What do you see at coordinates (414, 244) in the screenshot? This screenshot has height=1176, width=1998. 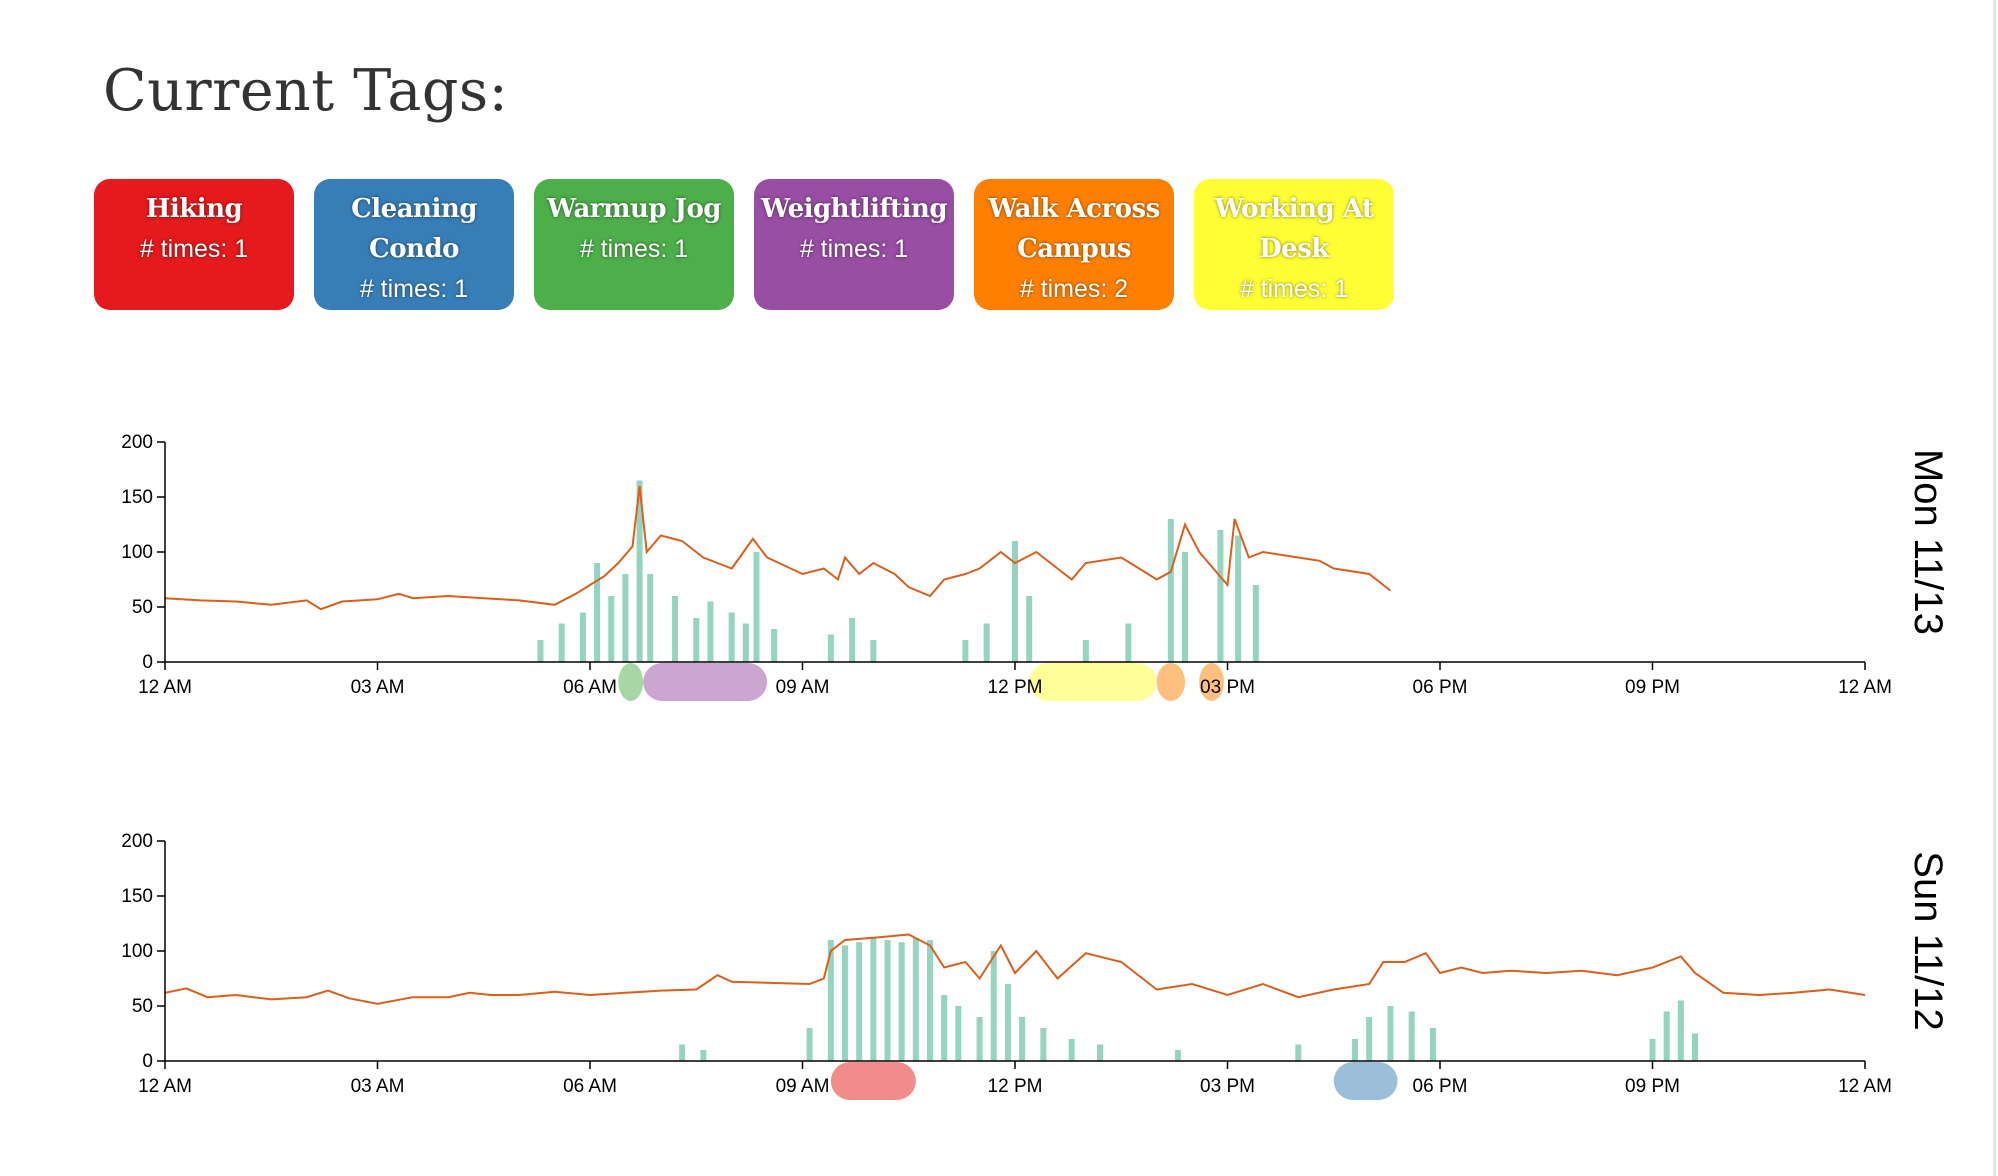 I see `tag-card-cleaning-condo: Cleaning Condo # times: 1` at bounding box center [414, 244].